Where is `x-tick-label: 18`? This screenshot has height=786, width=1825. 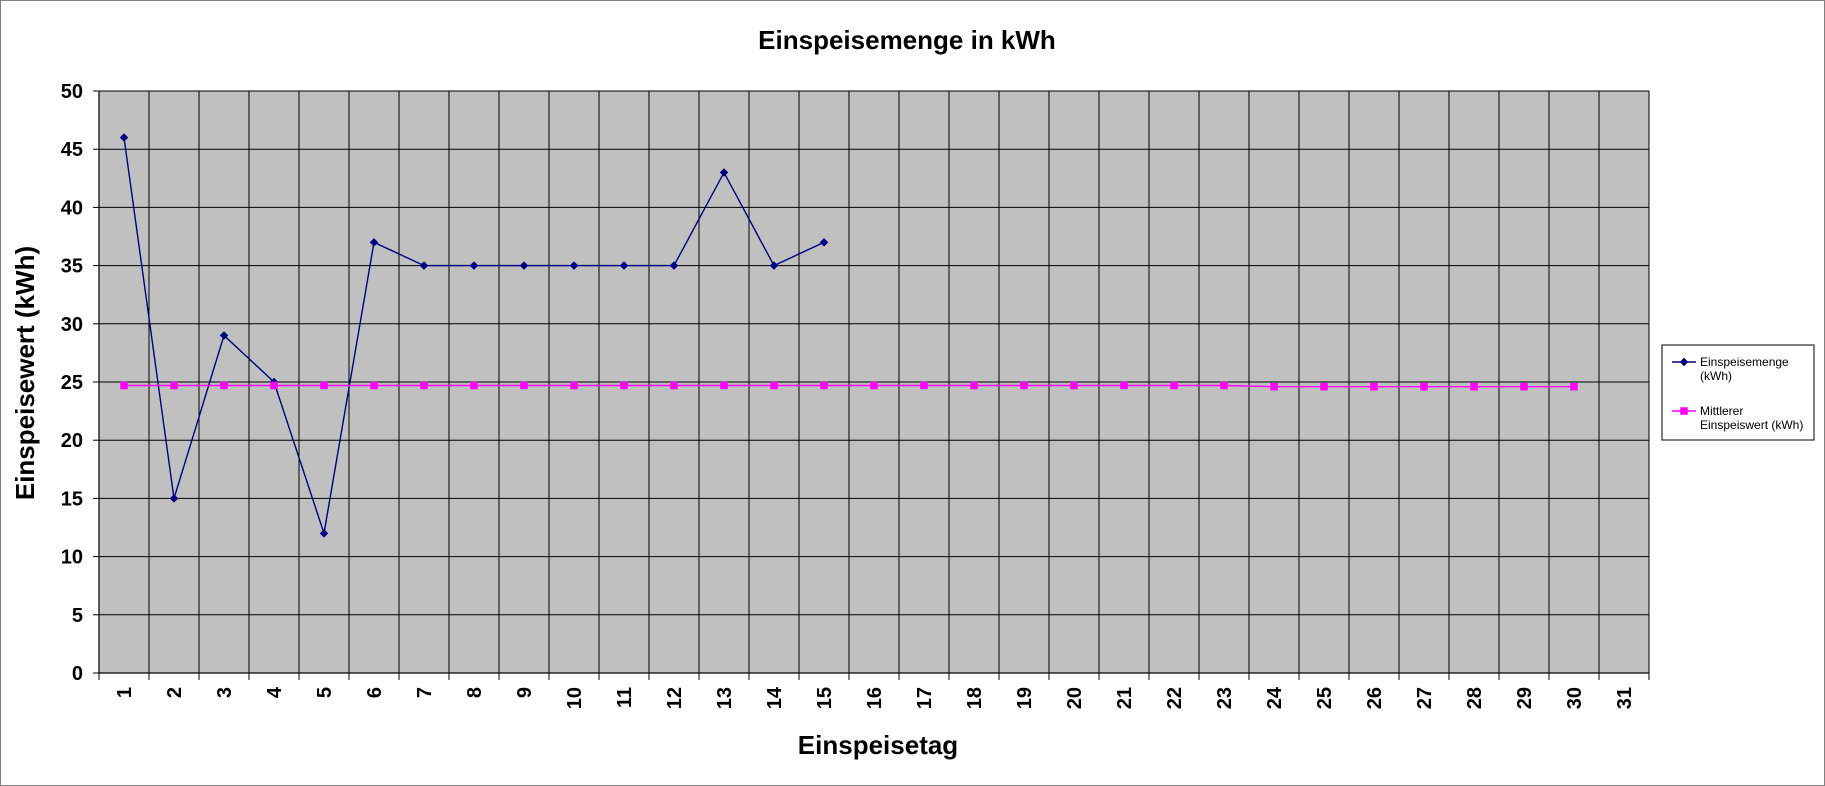
x-tick-label: 18 is located at coordinates (975, 698).